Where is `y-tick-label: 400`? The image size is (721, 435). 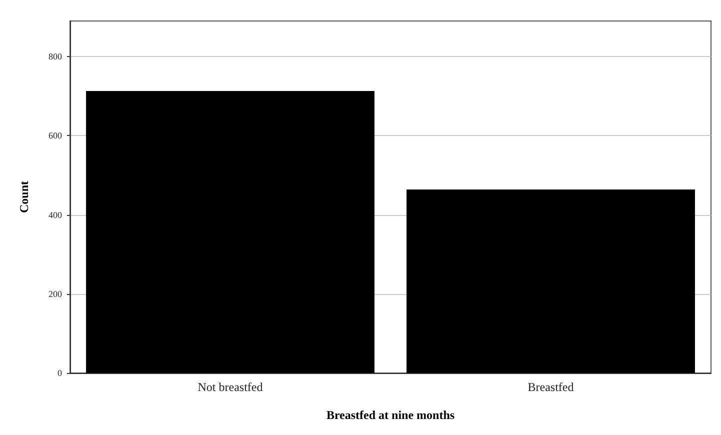
y-tick-label: 400 is located at coordinates (55, 215).